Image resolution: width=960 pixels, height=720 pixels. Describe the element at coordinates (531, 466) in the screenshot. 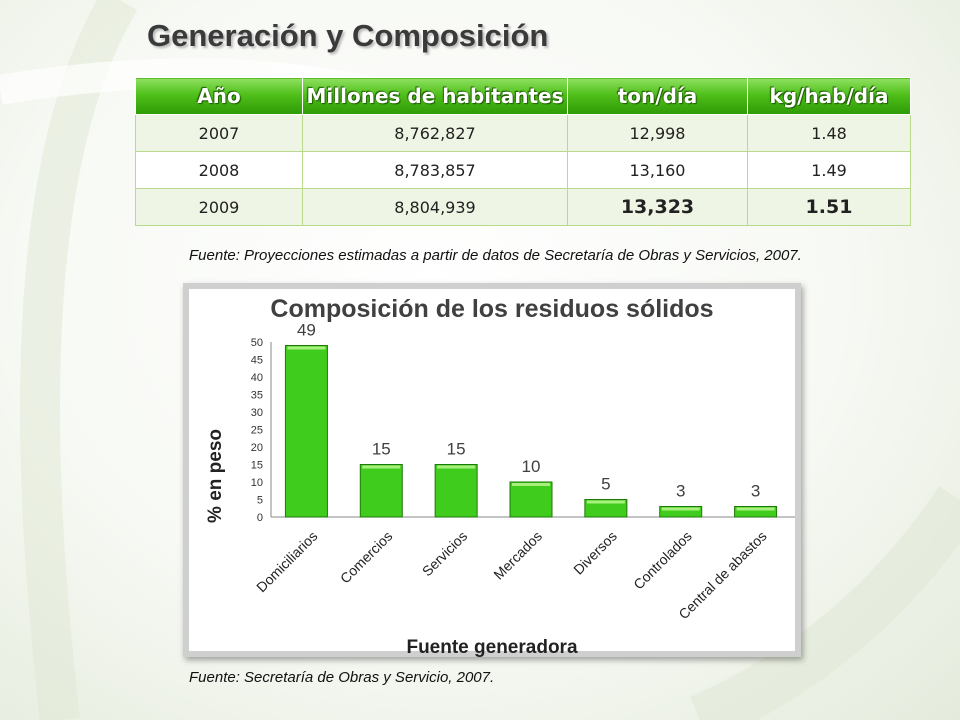

I see `bar-value-label: 10` at that location.